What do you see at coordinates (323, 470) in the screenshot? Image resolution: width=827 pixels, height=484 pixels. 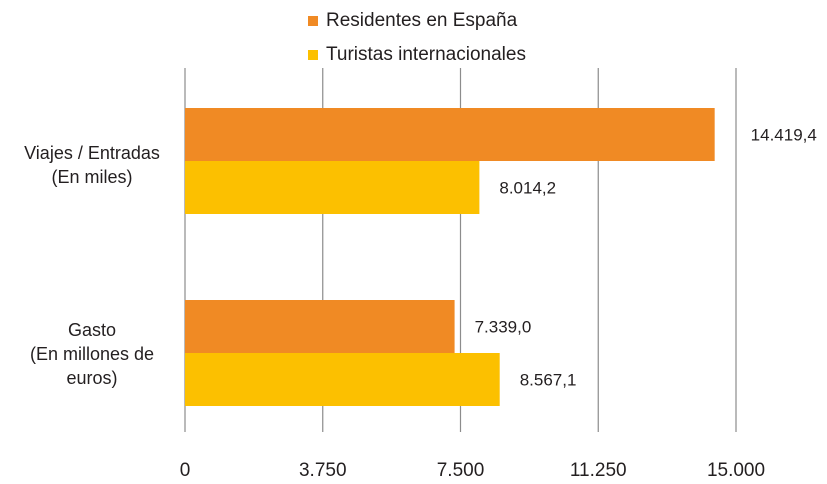 I see `x-tick-label: 3.750` at bounding box center [323, 470].